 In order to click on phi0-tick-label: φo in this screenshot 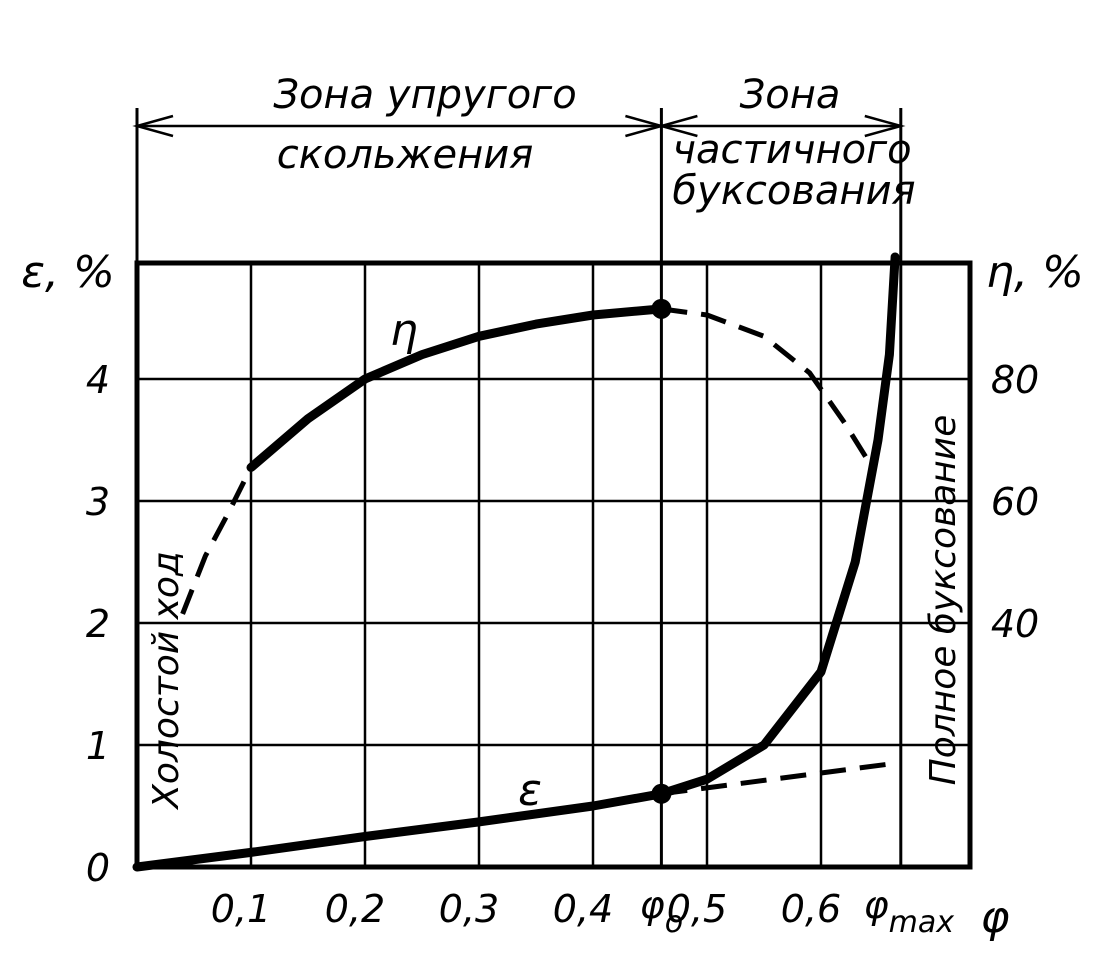, I will do `click(661, 911)`.